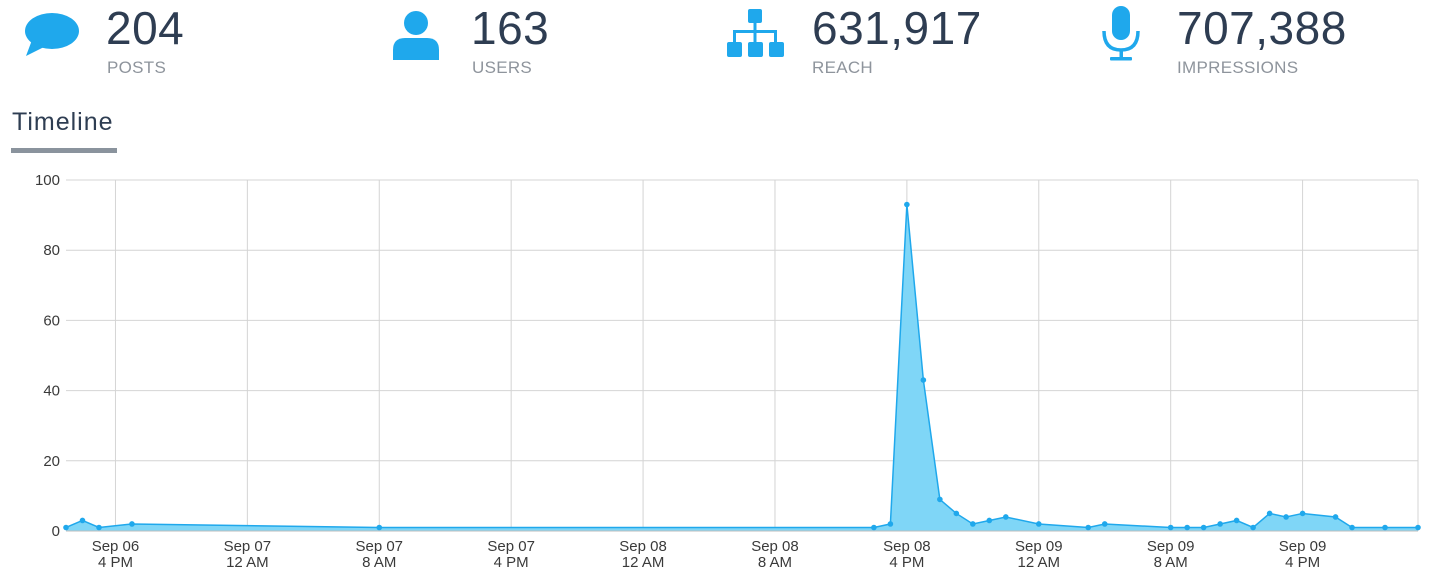 The width and height of the screenshot is (1456, 581). What do you see at coordinates (51, 391) in the screenshot?
I see `y-tick-label: 40` at bounding box center [51, 391].